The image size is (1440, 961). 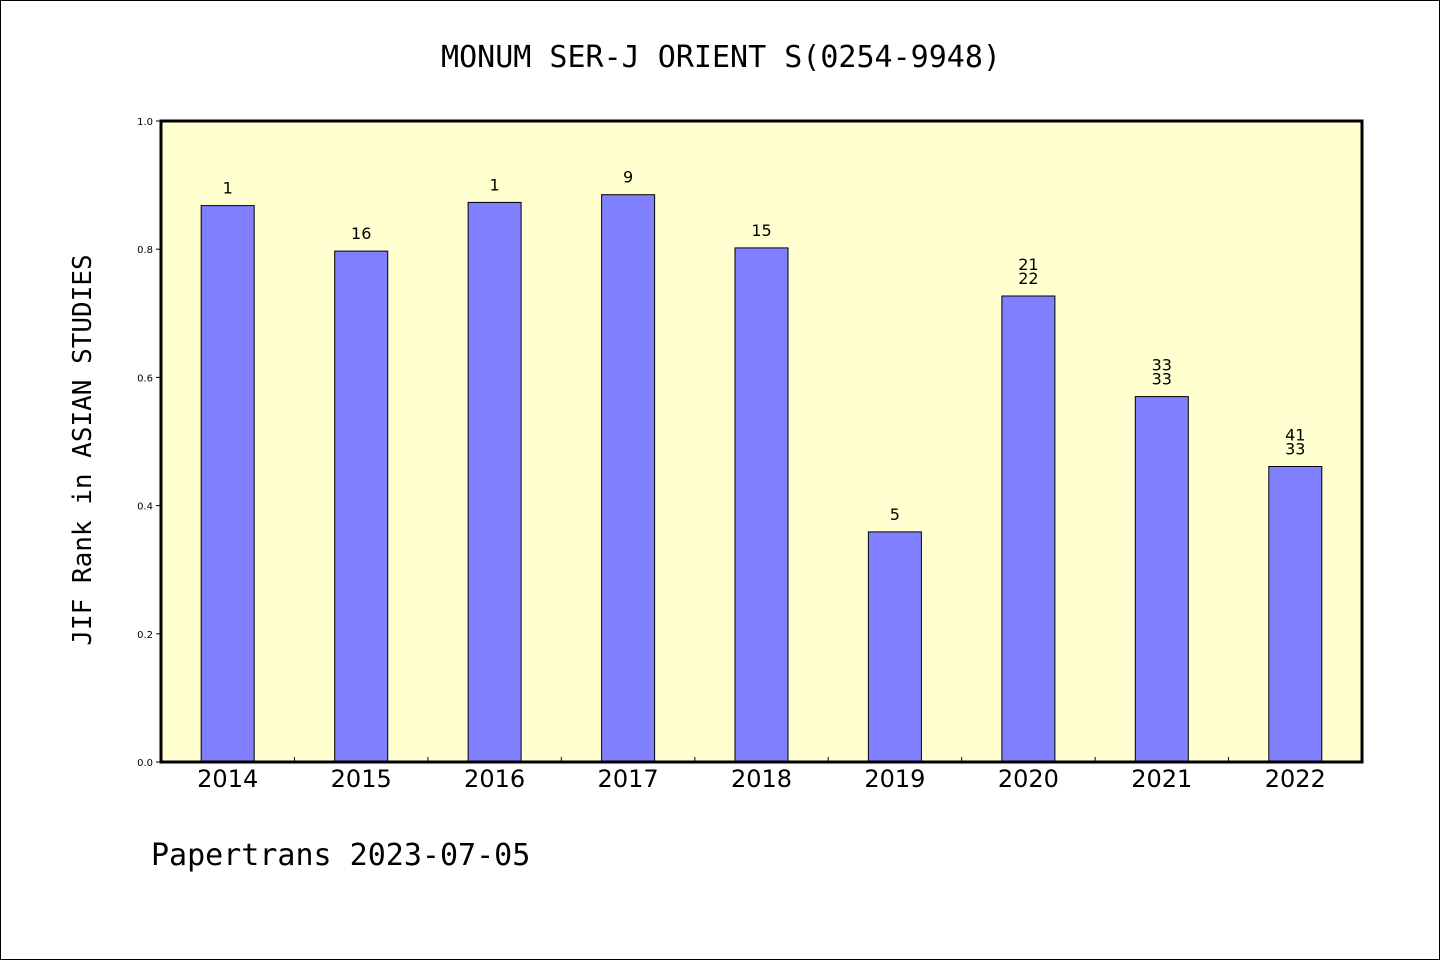 I want to click on x-tick-label-2015: 2015, so click(x=361, y=779).